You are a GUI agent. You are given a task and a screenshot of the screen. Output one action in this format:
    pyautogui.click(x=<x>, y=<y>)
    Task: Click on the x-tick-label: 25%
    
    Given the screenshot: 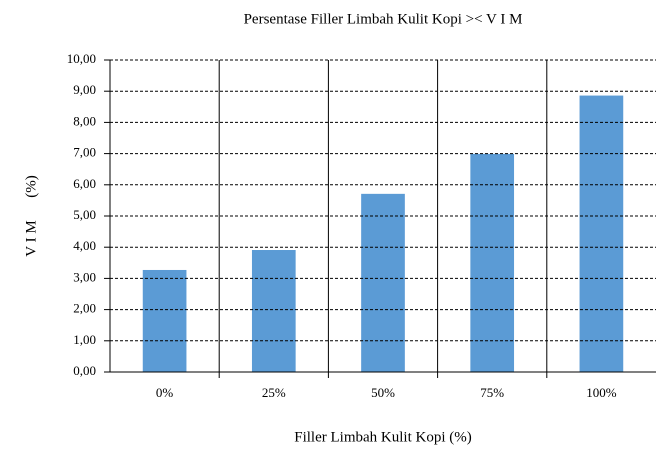 What is the action you would take?
    pyautogui.click(x=274, y=392)
    